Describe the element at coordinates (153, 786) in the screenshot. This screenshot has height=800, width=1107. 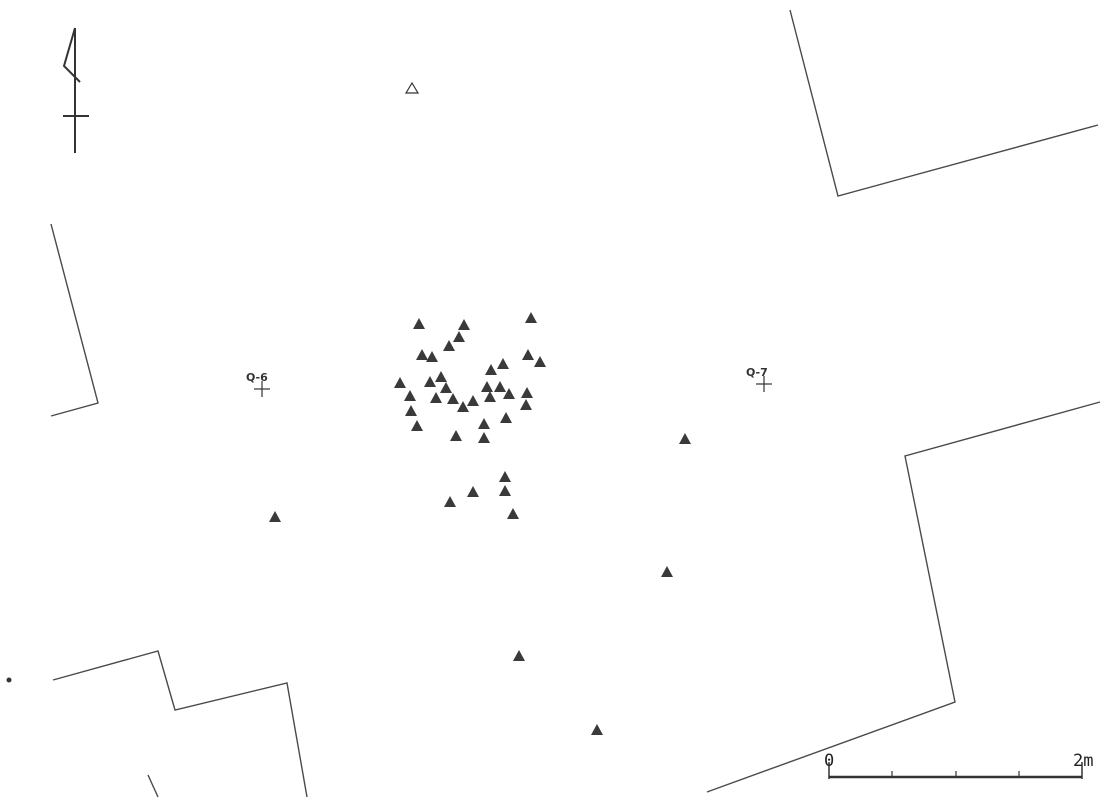
I see `feature-trace-bottom-left` at that location.